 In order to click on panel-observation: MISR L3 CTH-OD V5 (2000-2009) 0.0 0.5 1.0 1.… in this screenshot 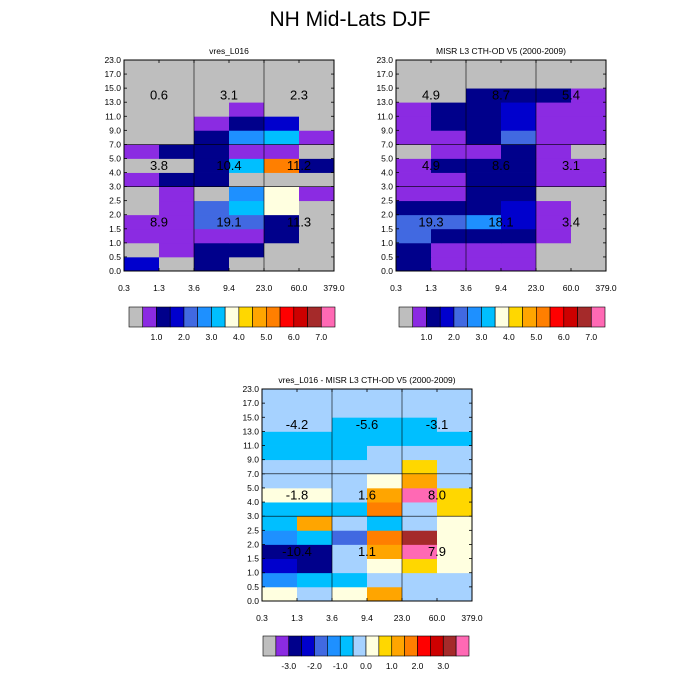, I will do `click(496, 169)`.